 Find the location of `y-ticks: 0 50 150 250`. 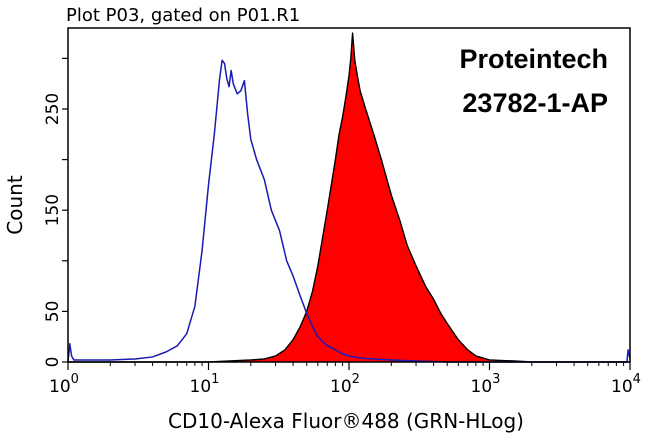

y-ticks: 0 50 150 250 is located at coordinates (55, 212).